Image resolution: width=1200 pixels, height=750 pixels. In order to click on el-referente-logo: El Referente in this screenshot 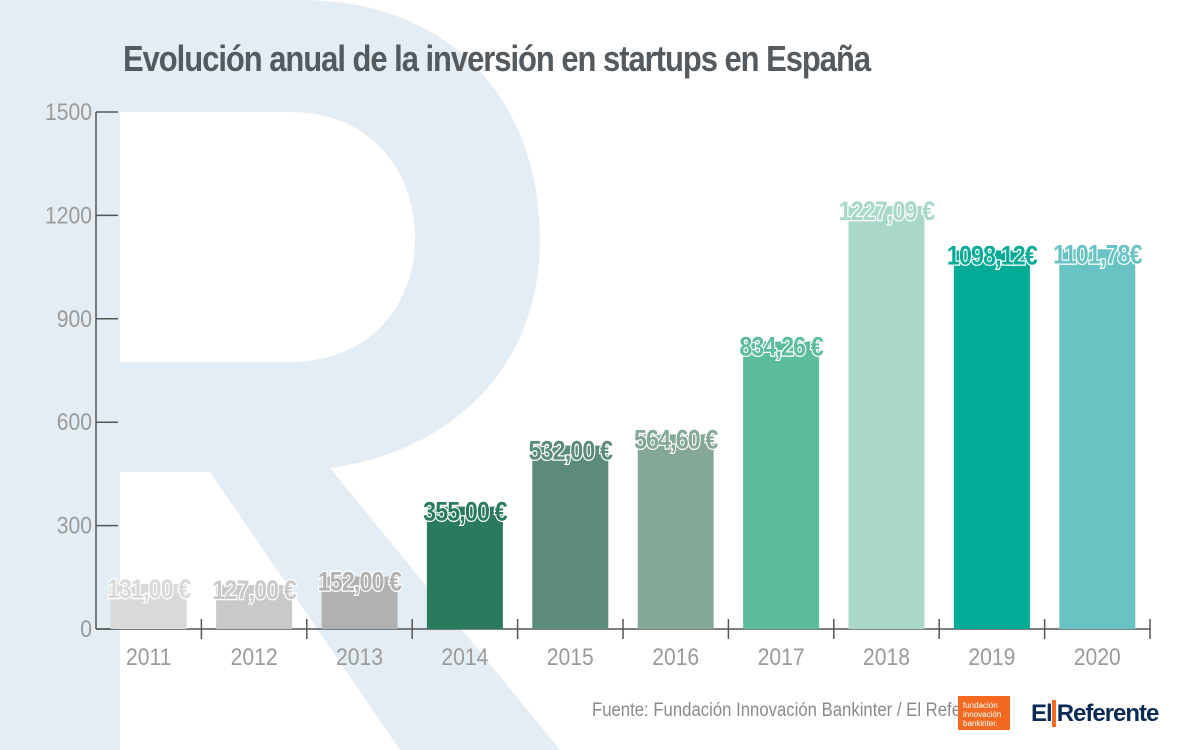, I will do `click(1095, 714)`.